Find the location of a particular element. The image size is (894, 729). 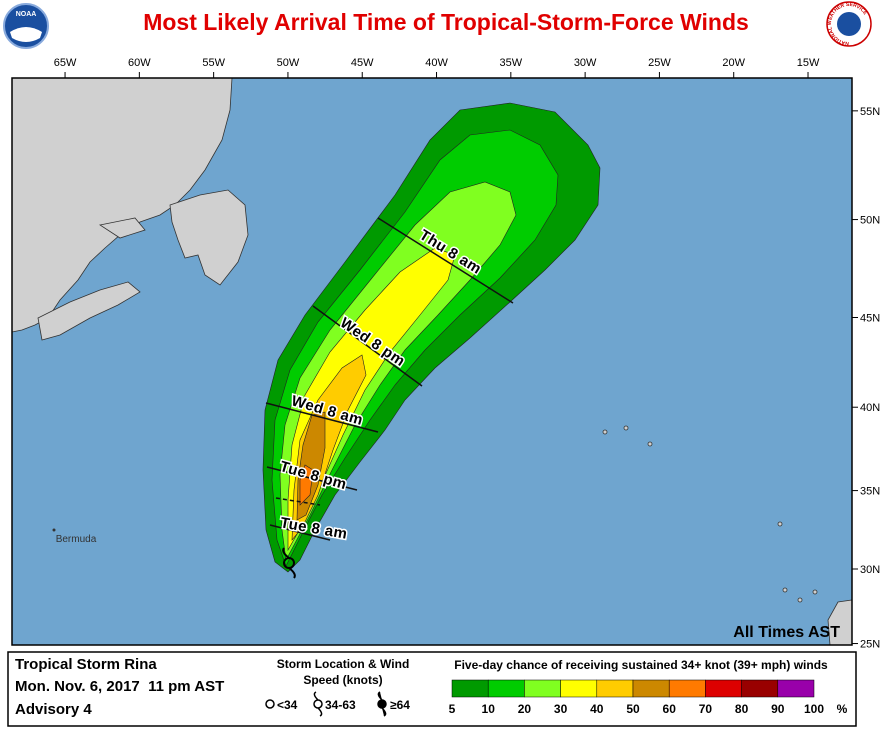

lat-label: 50N is located at coordinates (870, 221).